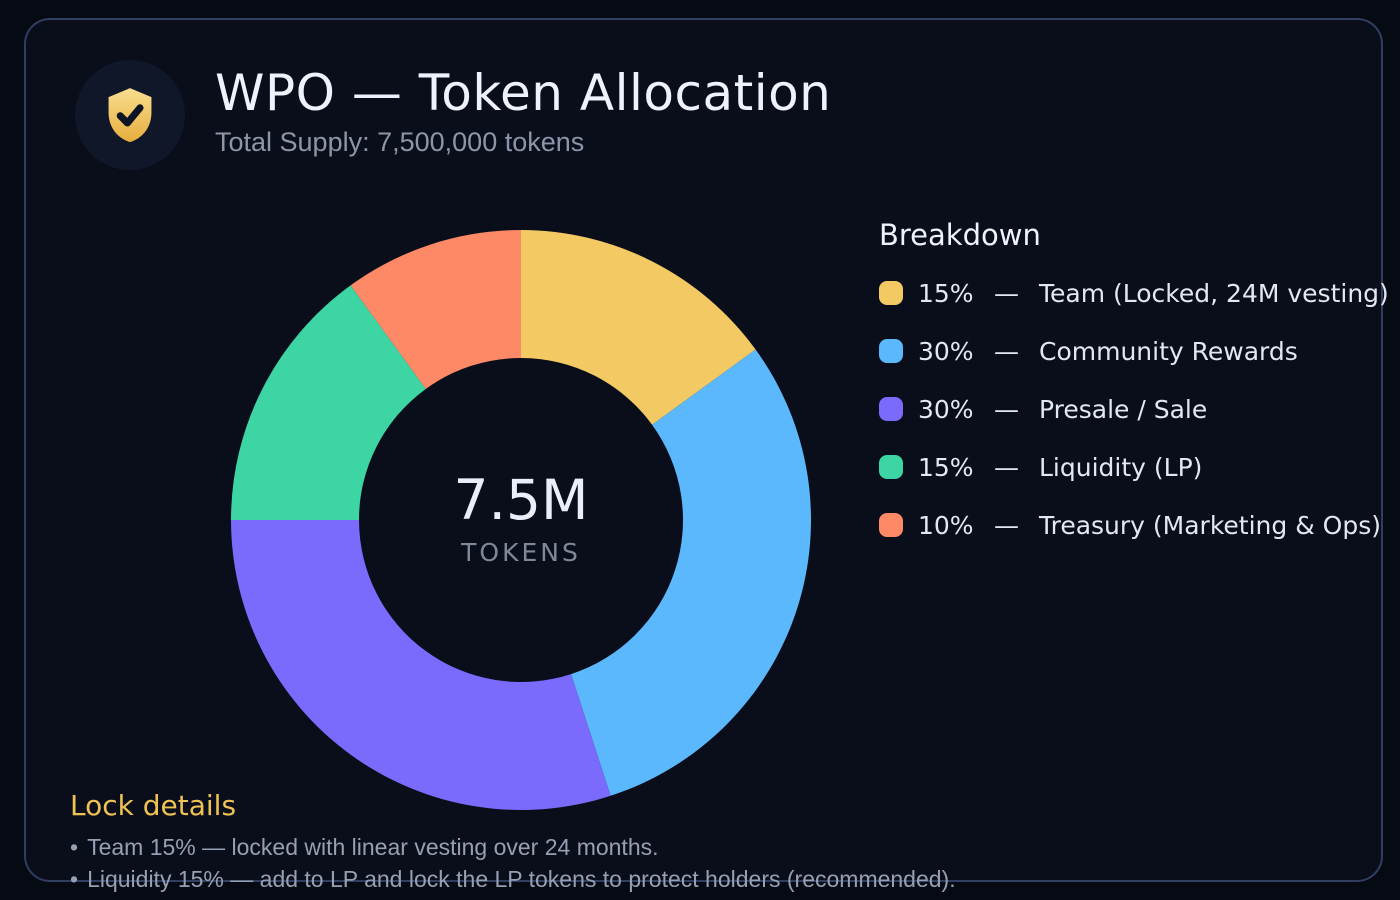  I want to click on legend-swatch-community, so click(891, 351).